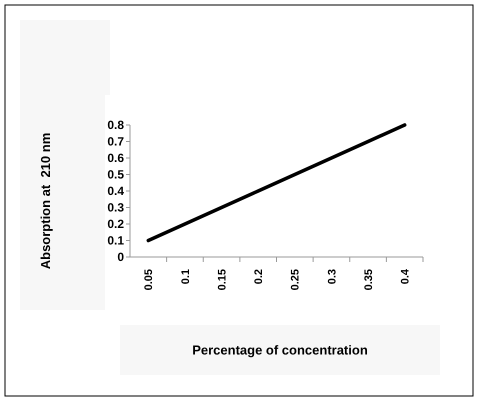 The height and width of the screenshot is (401, 480). I want to click on y-tick-label: 0.2, so click(115, 224).